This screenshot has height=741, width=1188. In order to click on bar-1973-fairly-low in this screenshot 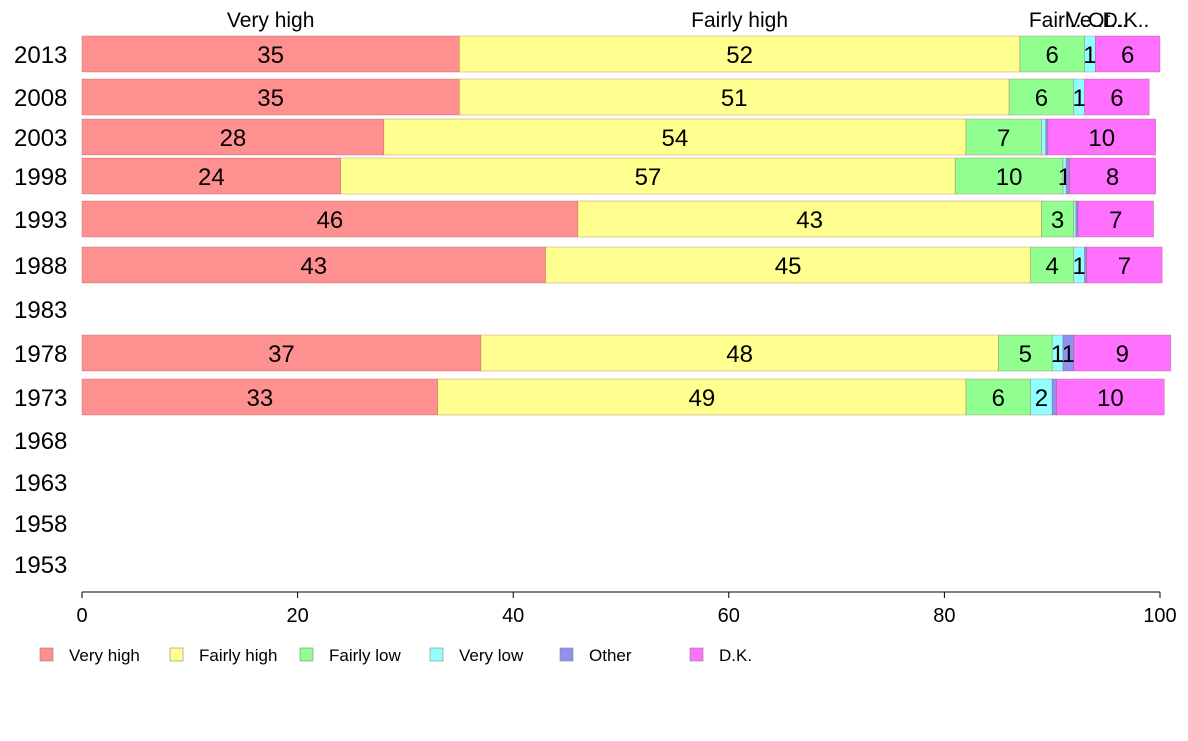, I will do `click(998, 397)`.